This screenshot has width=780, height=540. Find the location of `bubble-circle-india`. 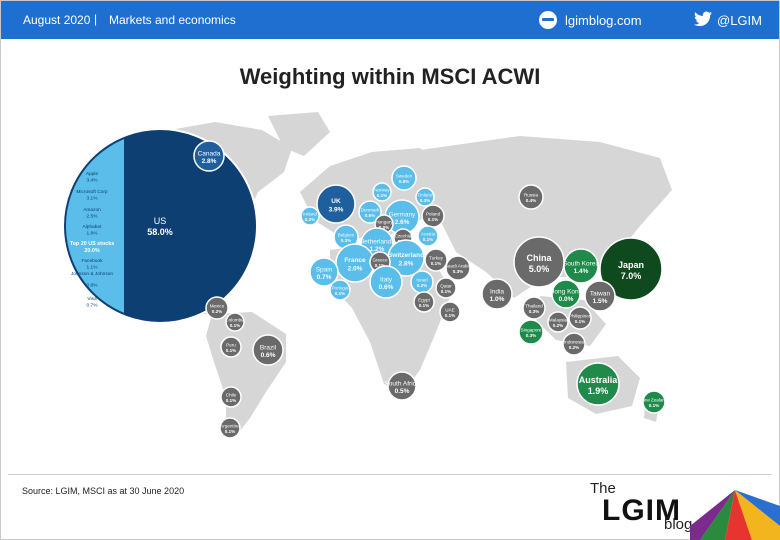

bubble-circle-india is located at coordinates (497, 294).